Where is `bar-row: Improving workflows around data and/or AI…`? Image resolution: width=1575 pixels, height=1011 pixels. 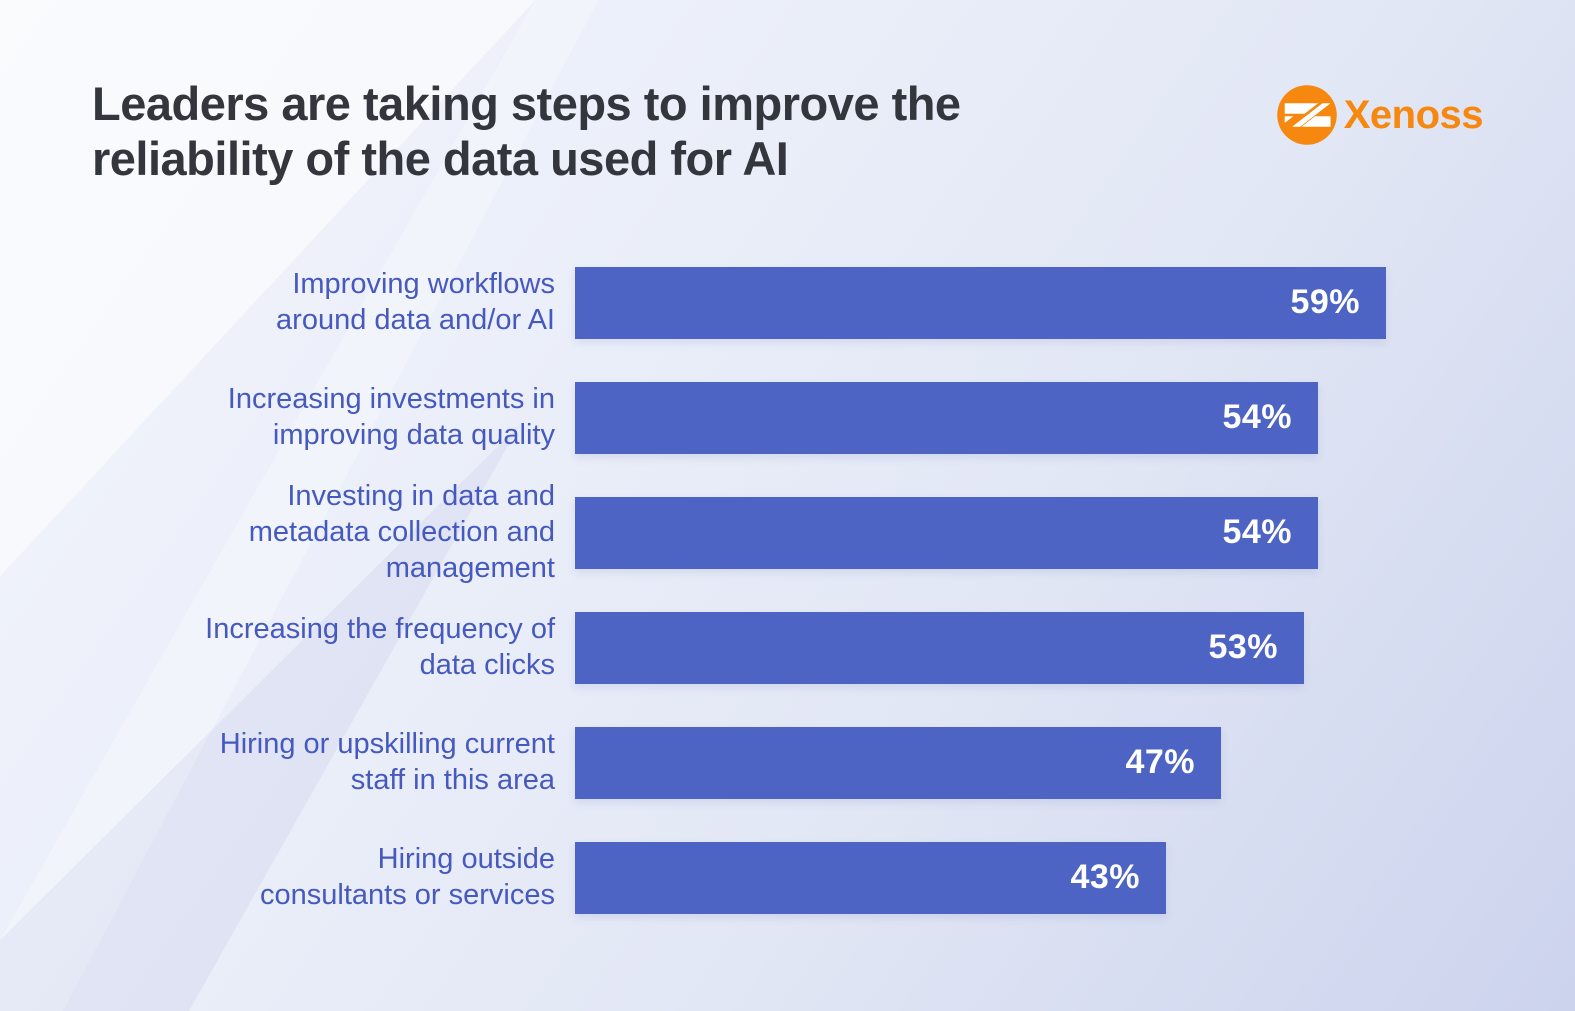
bar-row: Improving workflows around data and/or AI… is located at coordinates (833, 302).